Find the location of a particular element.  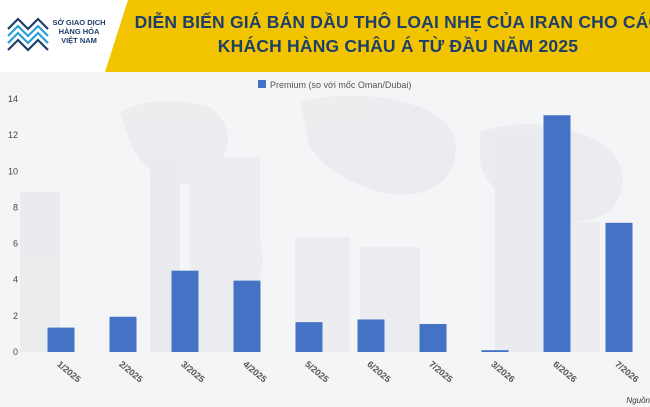

x-tick-label: 5/2025 is located at coordinates (317, 371).